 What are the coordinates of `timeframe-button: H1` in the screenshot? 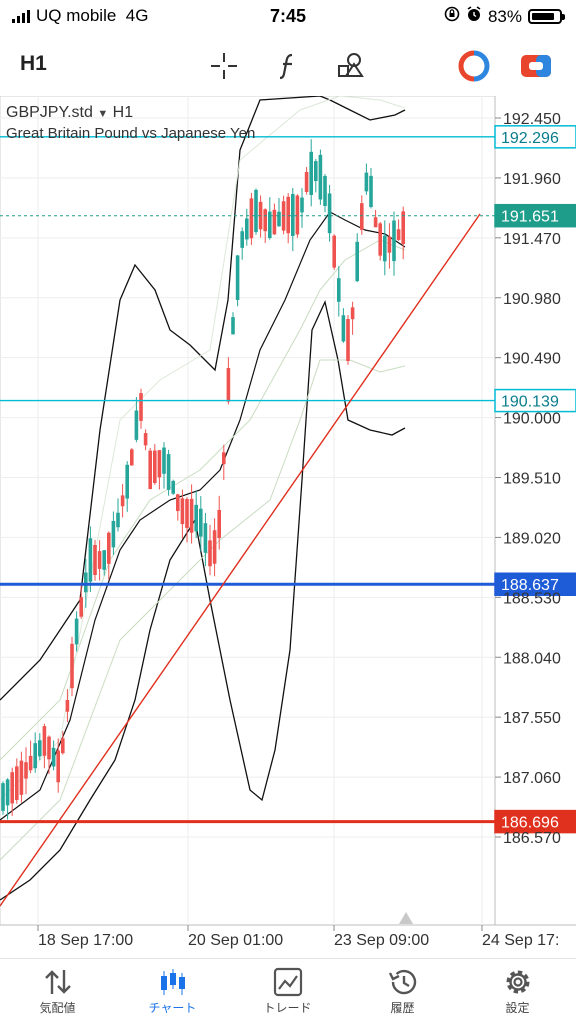 It's located at (33, 63).